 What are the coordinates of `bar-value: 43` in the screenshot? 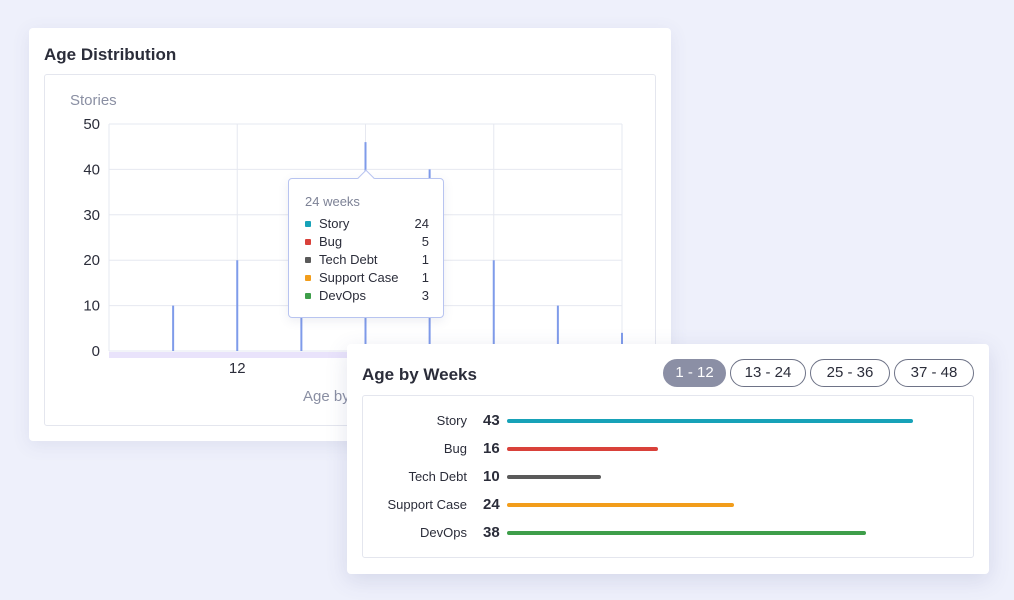 It's located at (491, 420).